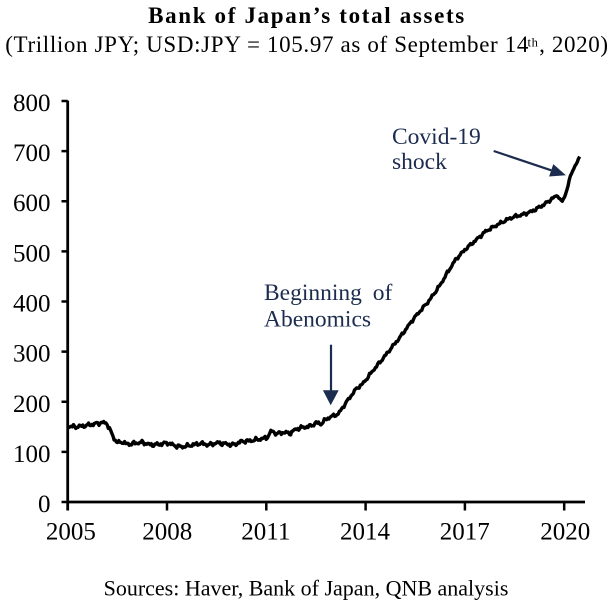  What do you see at coordinates (465, 532) in the screenshot?
I see `svg-text: 2017` at bounding box center [465, 532].